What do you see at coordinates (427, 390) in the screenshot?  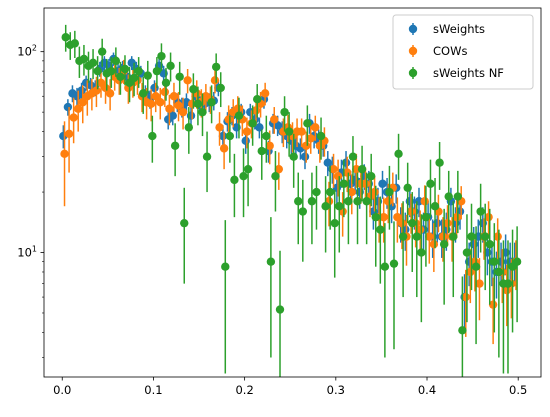 I see `x-tick-label: 0.4` at bounding box center [427, 390].